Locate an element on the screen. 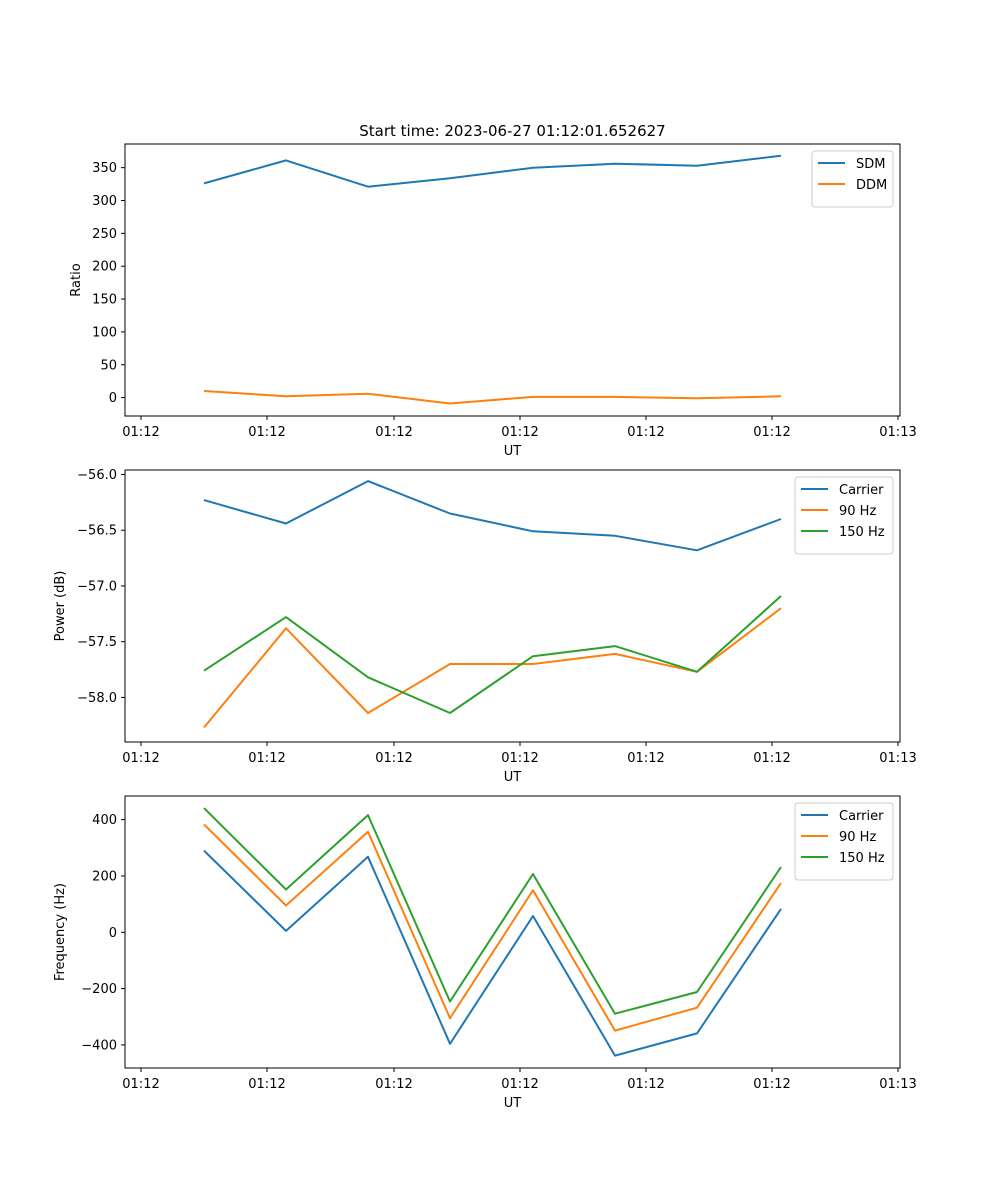  y-tick-label: −400 is located at coordinates (99, 1045).